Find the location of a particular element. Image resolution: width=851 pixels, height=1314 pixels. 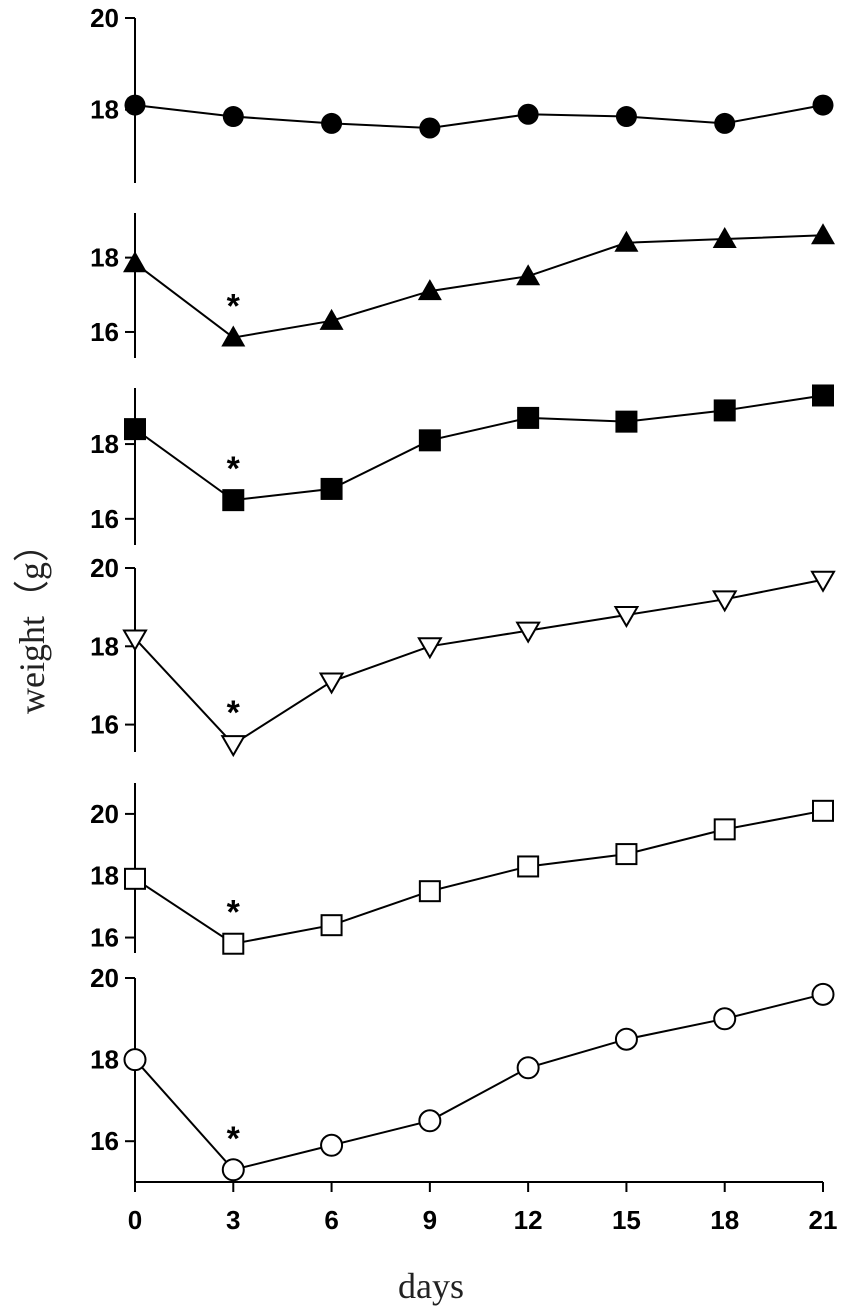

panel-1-y-tick-label: 18 is located at coordinates (104, 110).